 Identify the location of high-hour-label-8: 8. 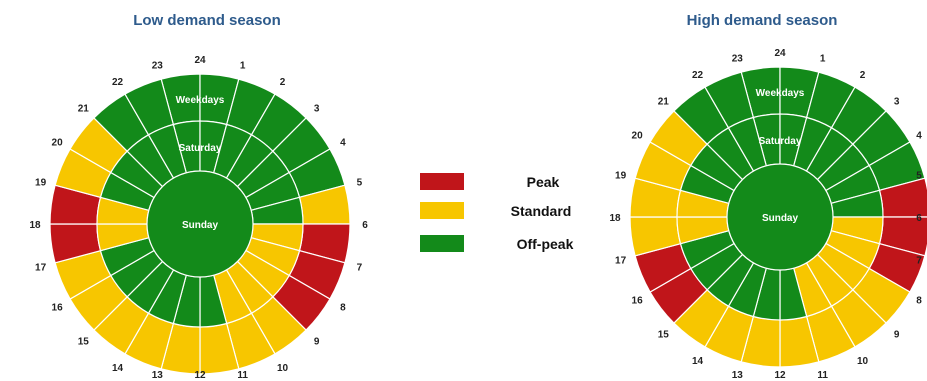
(919, 301).